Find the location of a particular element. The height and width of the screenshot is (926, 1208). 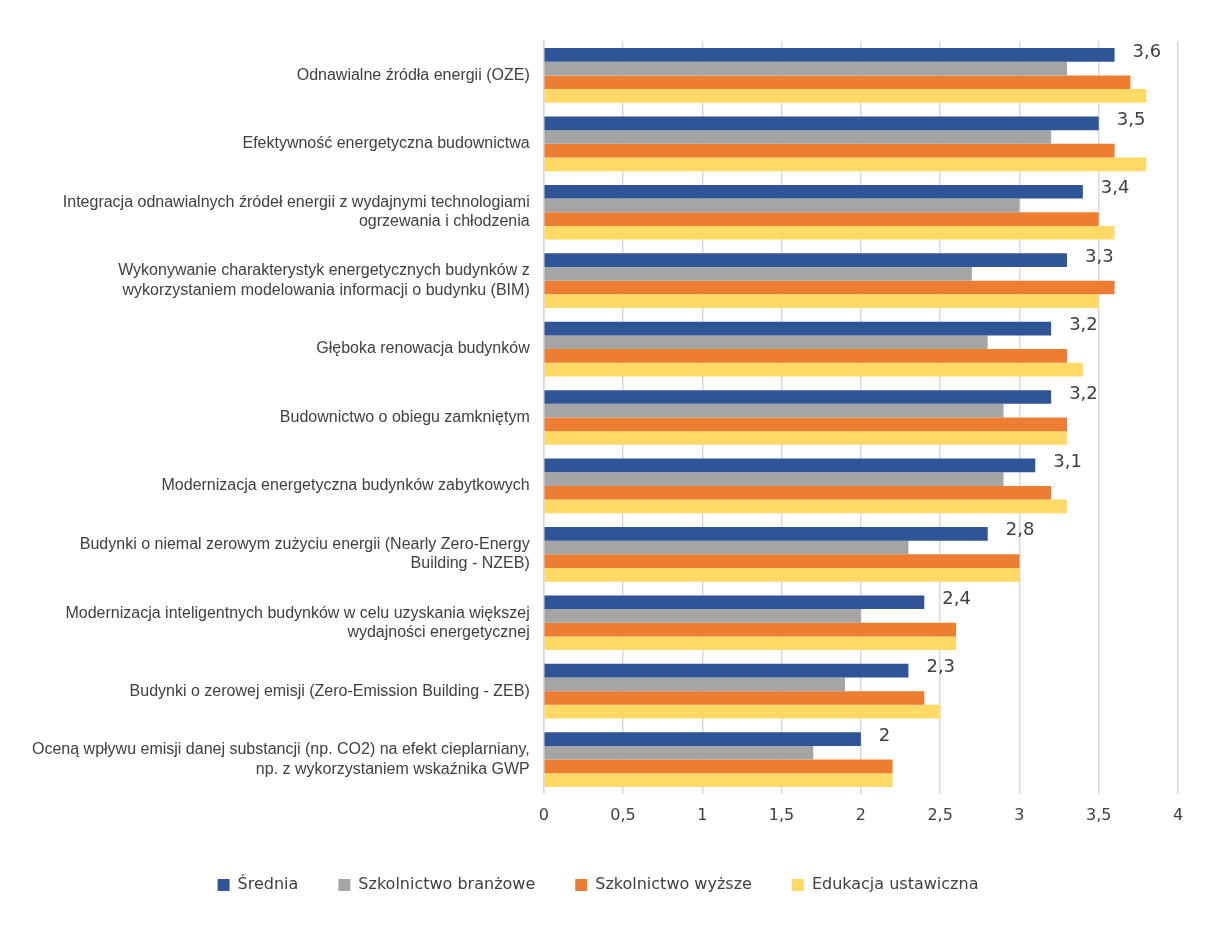

data-label: 2,4 is located at coordinates (956, 597).